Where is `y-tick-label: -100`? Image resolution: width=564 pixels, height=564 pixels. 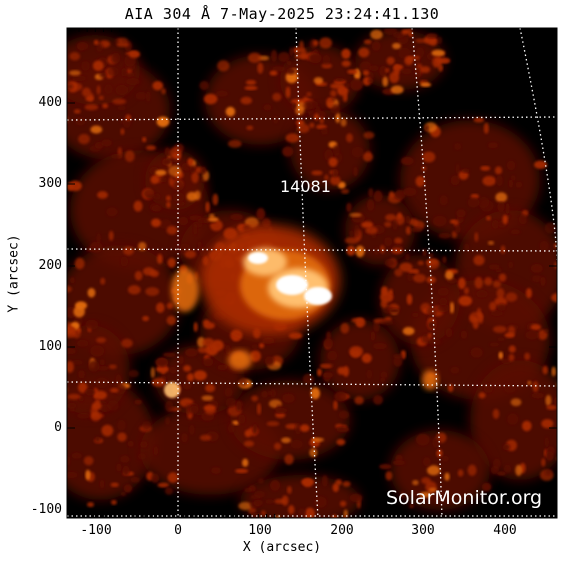 y-tick-label: -100 is located at coordinates (46, 509).